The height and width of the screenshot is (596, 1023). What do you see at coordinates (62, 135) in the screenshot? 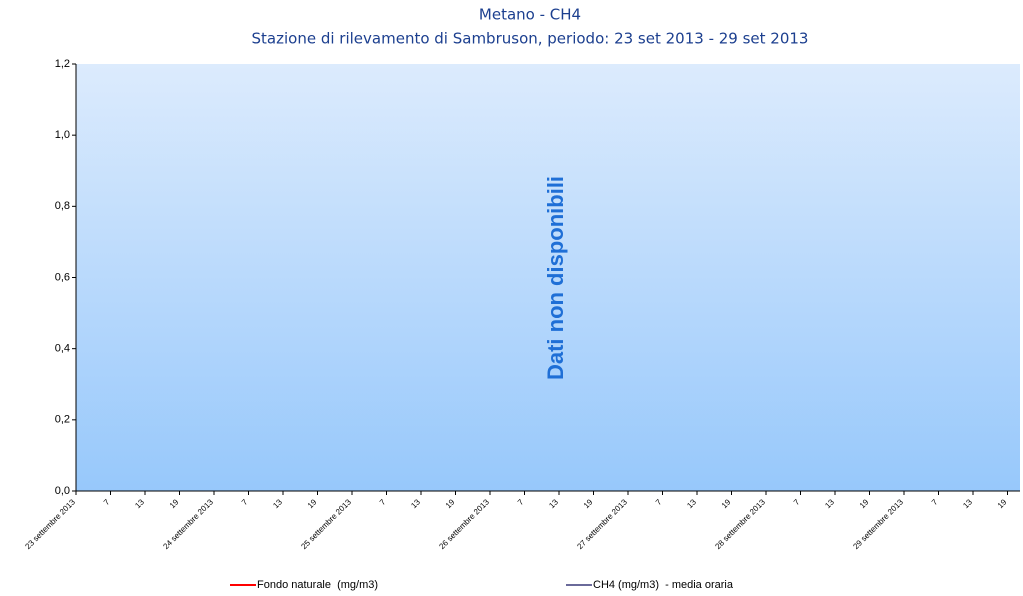
I see `y-tick-label: 1,0` at bounding box center [62, 135].